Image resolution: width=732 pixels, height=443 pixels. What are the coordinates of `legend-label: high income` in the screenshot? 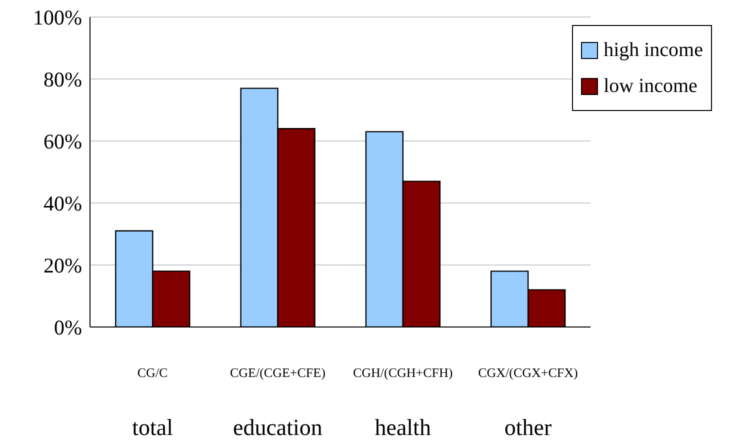 It's located at (653, 50).